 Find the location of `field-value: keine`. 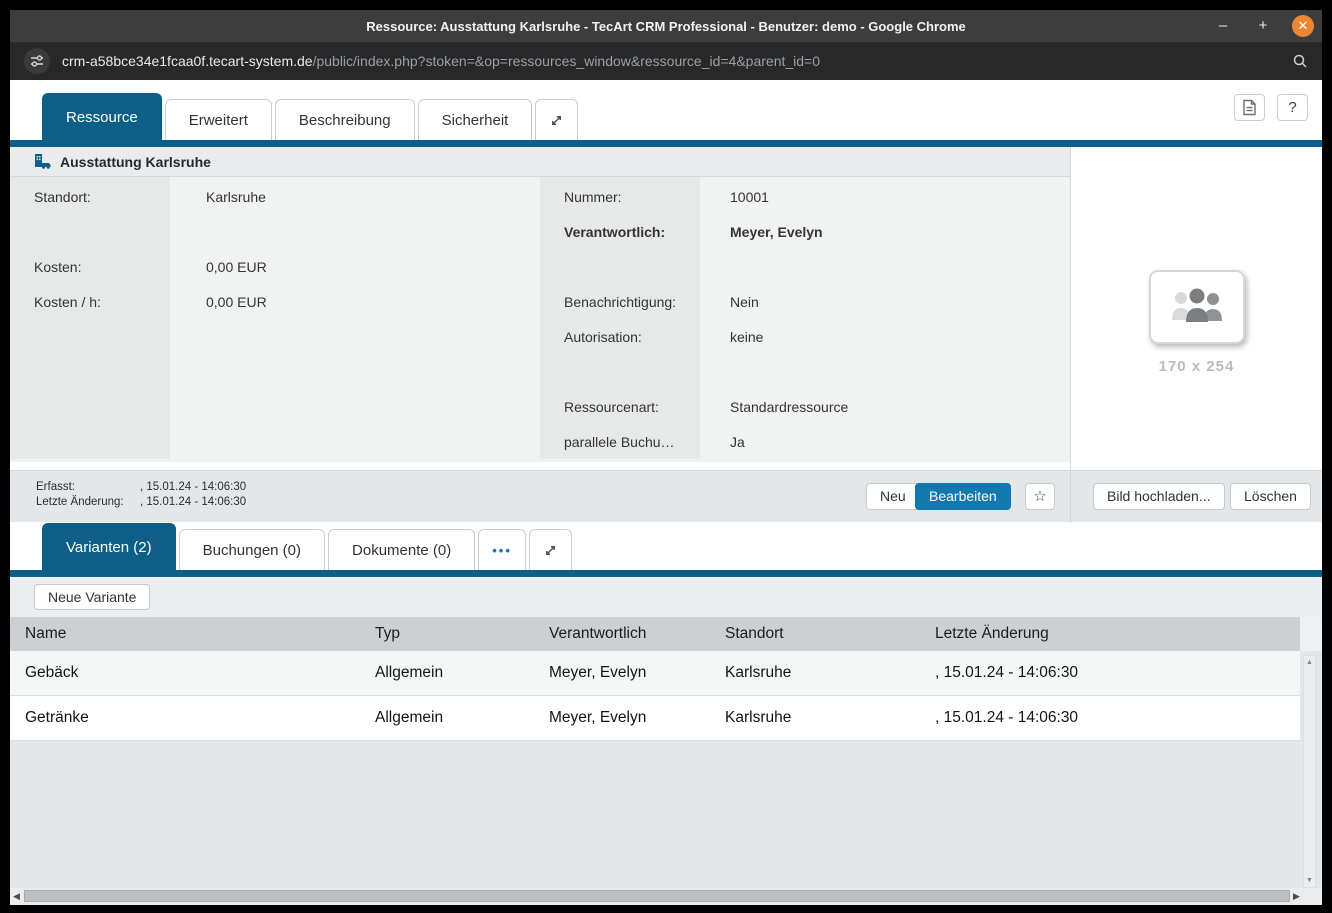

field-value: keine is located at coordinates (747, 337).